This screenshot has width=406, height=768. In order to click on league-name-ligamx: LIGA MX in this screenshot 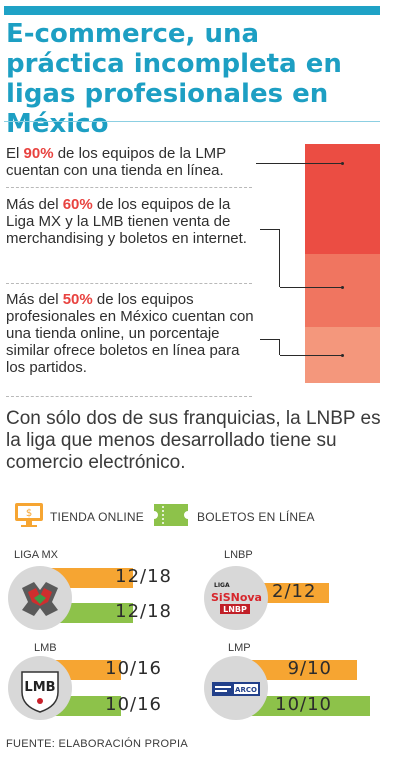, I will do `click(36, 555)`.